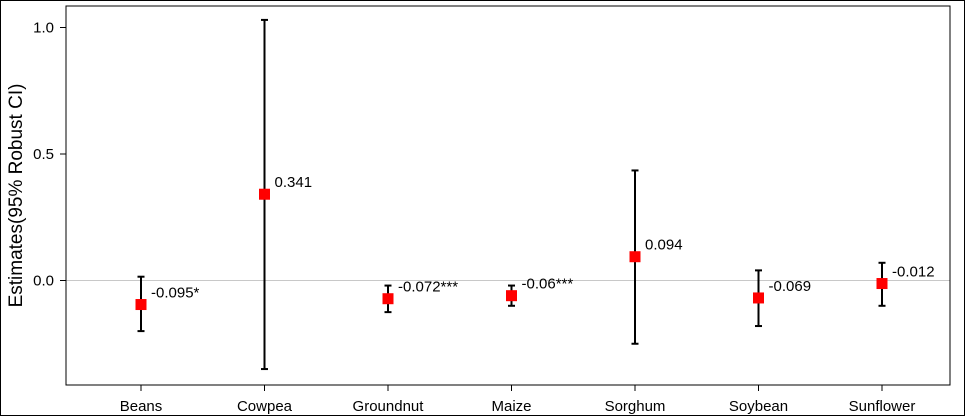 Image resolution: width=965 pixels, height=416 pixels. I want to click on y-axis-title: Estimates(95% Robust CI), so click(16, 196).